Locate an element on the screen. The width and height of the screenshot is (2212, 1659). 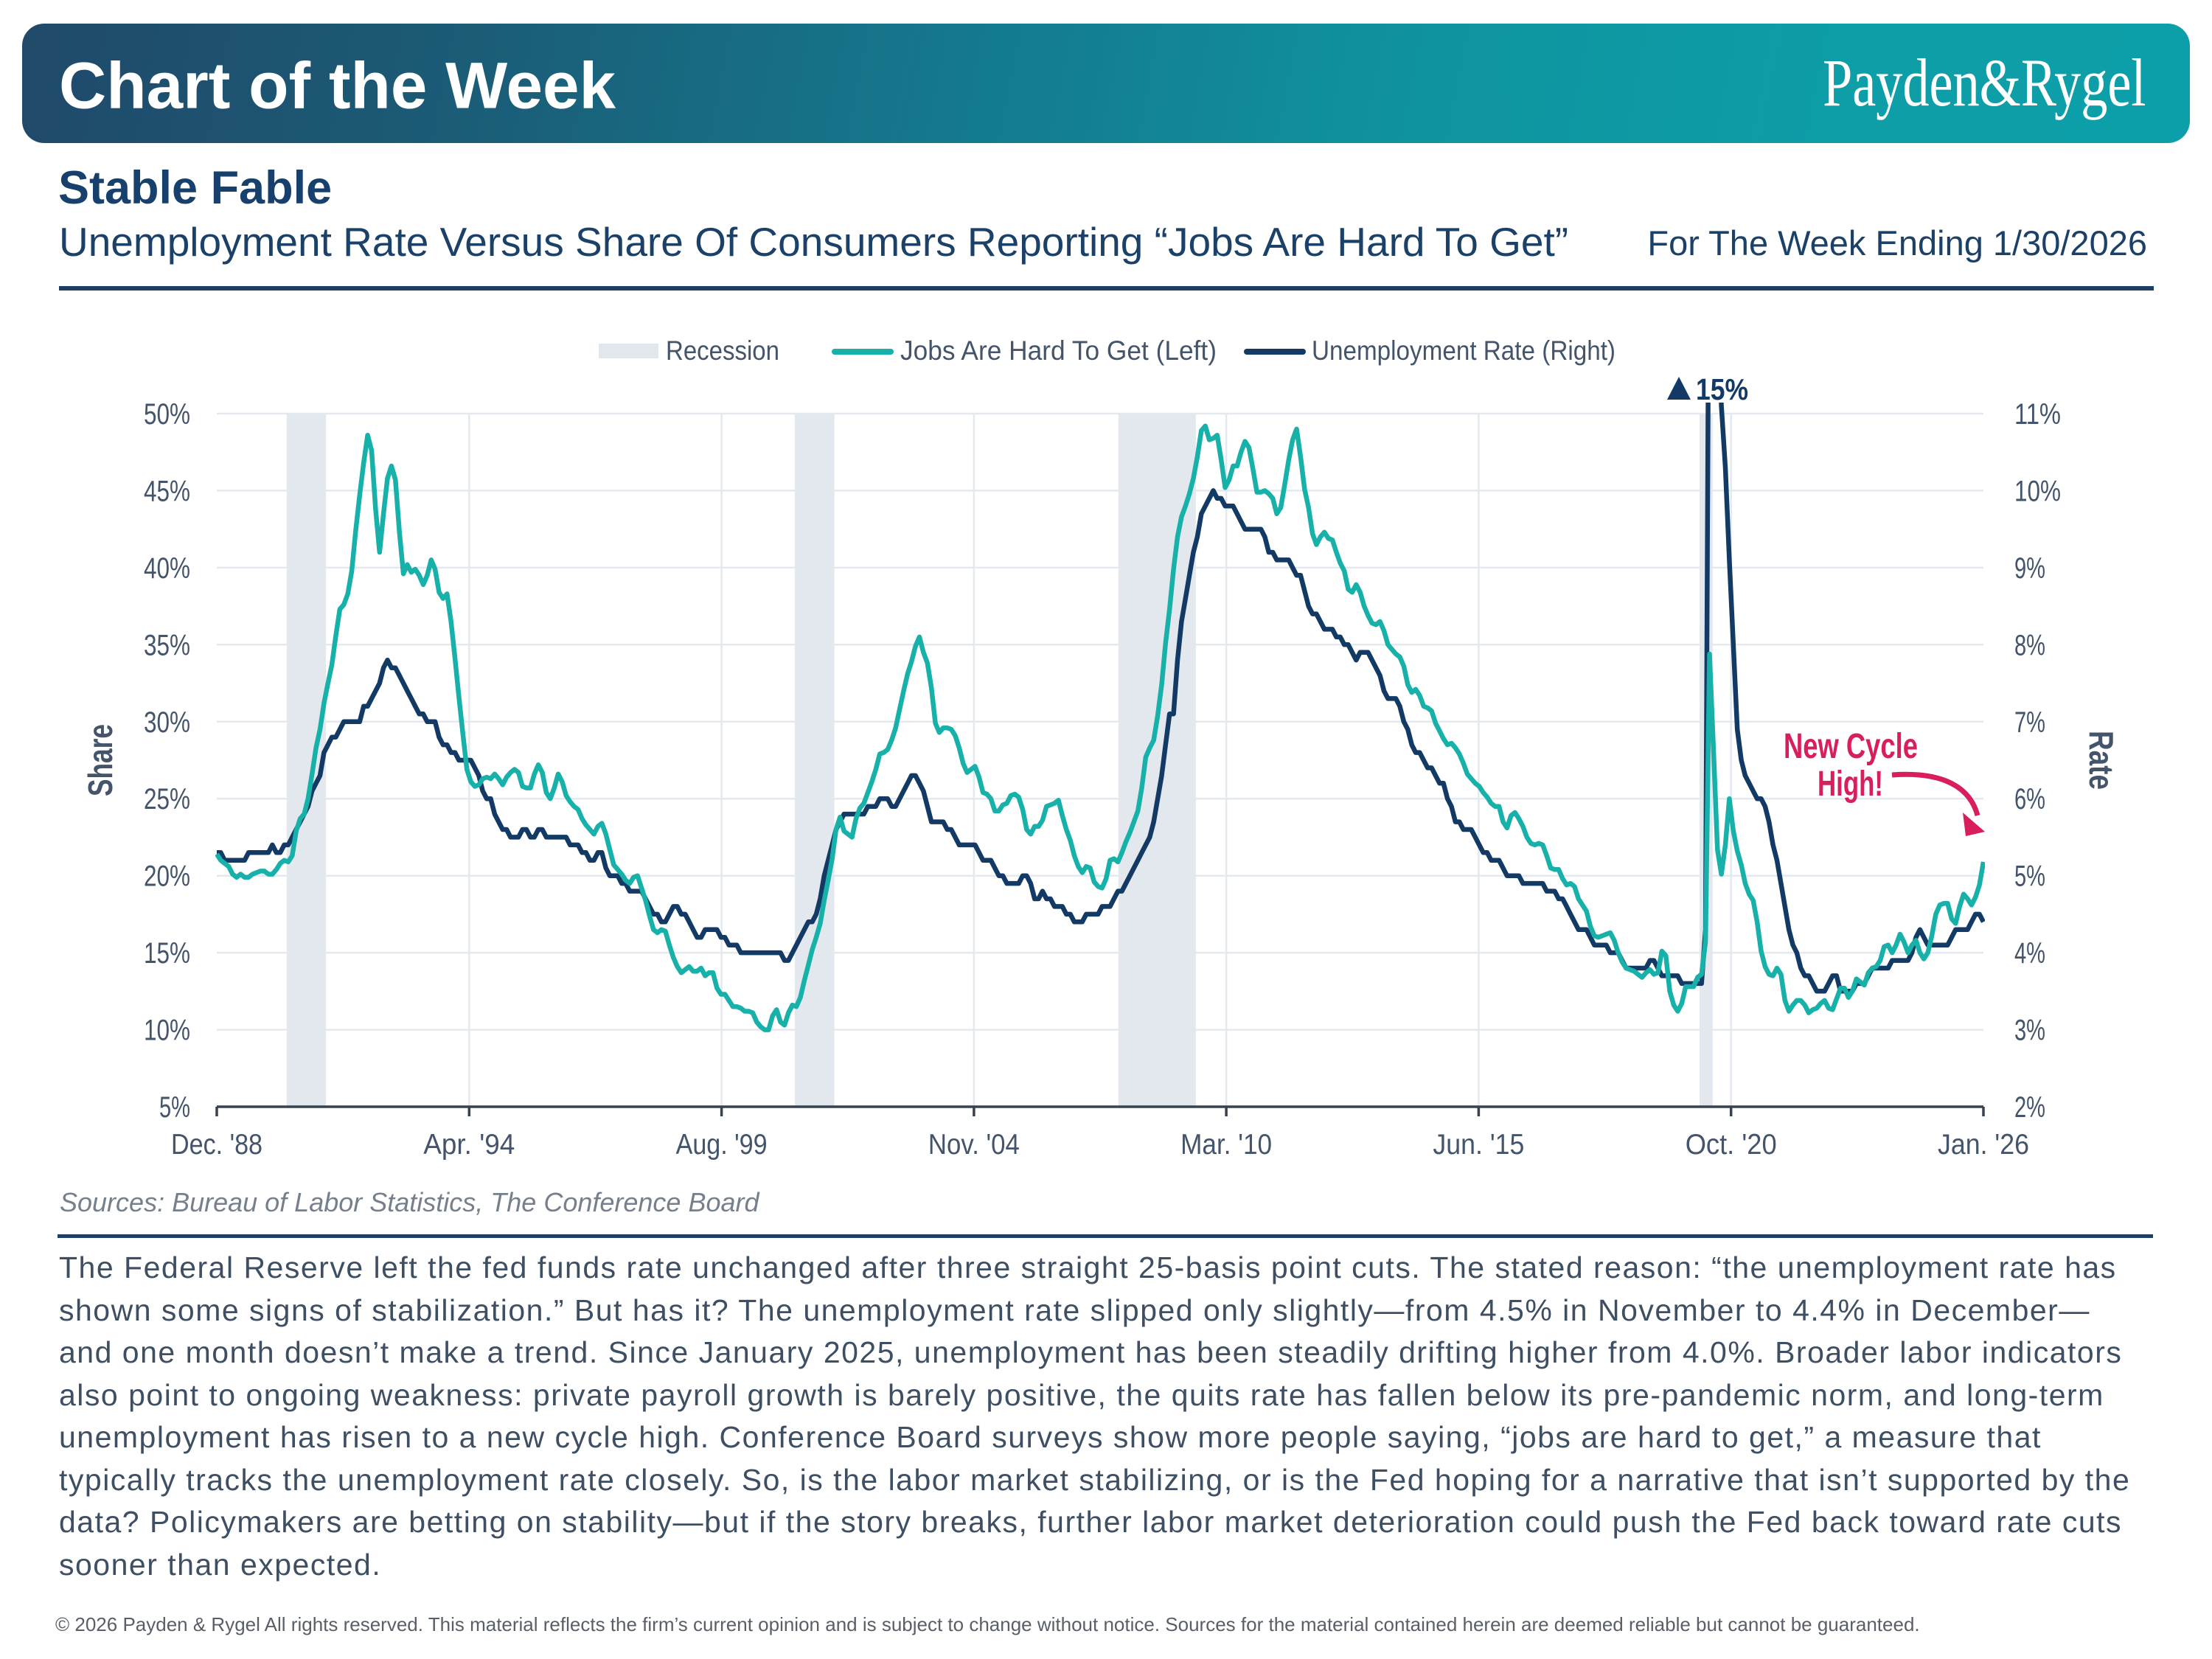
svg-text: 20% is located at coordinates (167, 876).